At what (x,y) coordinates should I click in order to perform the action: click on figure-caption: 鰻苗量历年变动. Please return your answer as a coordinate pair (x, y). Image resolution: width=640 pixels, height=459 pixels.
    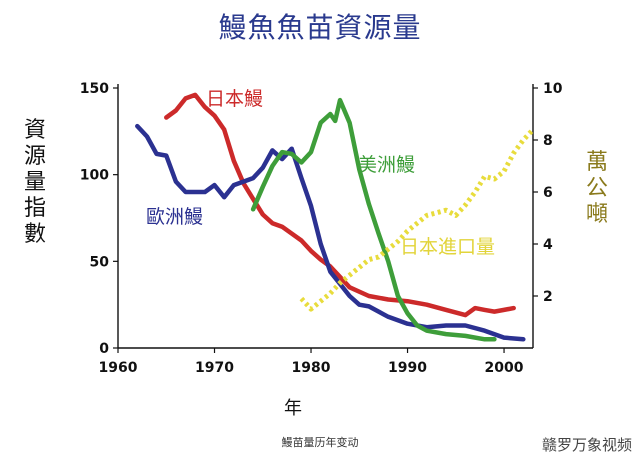
    Looking at the image, I should click on (320, 442).